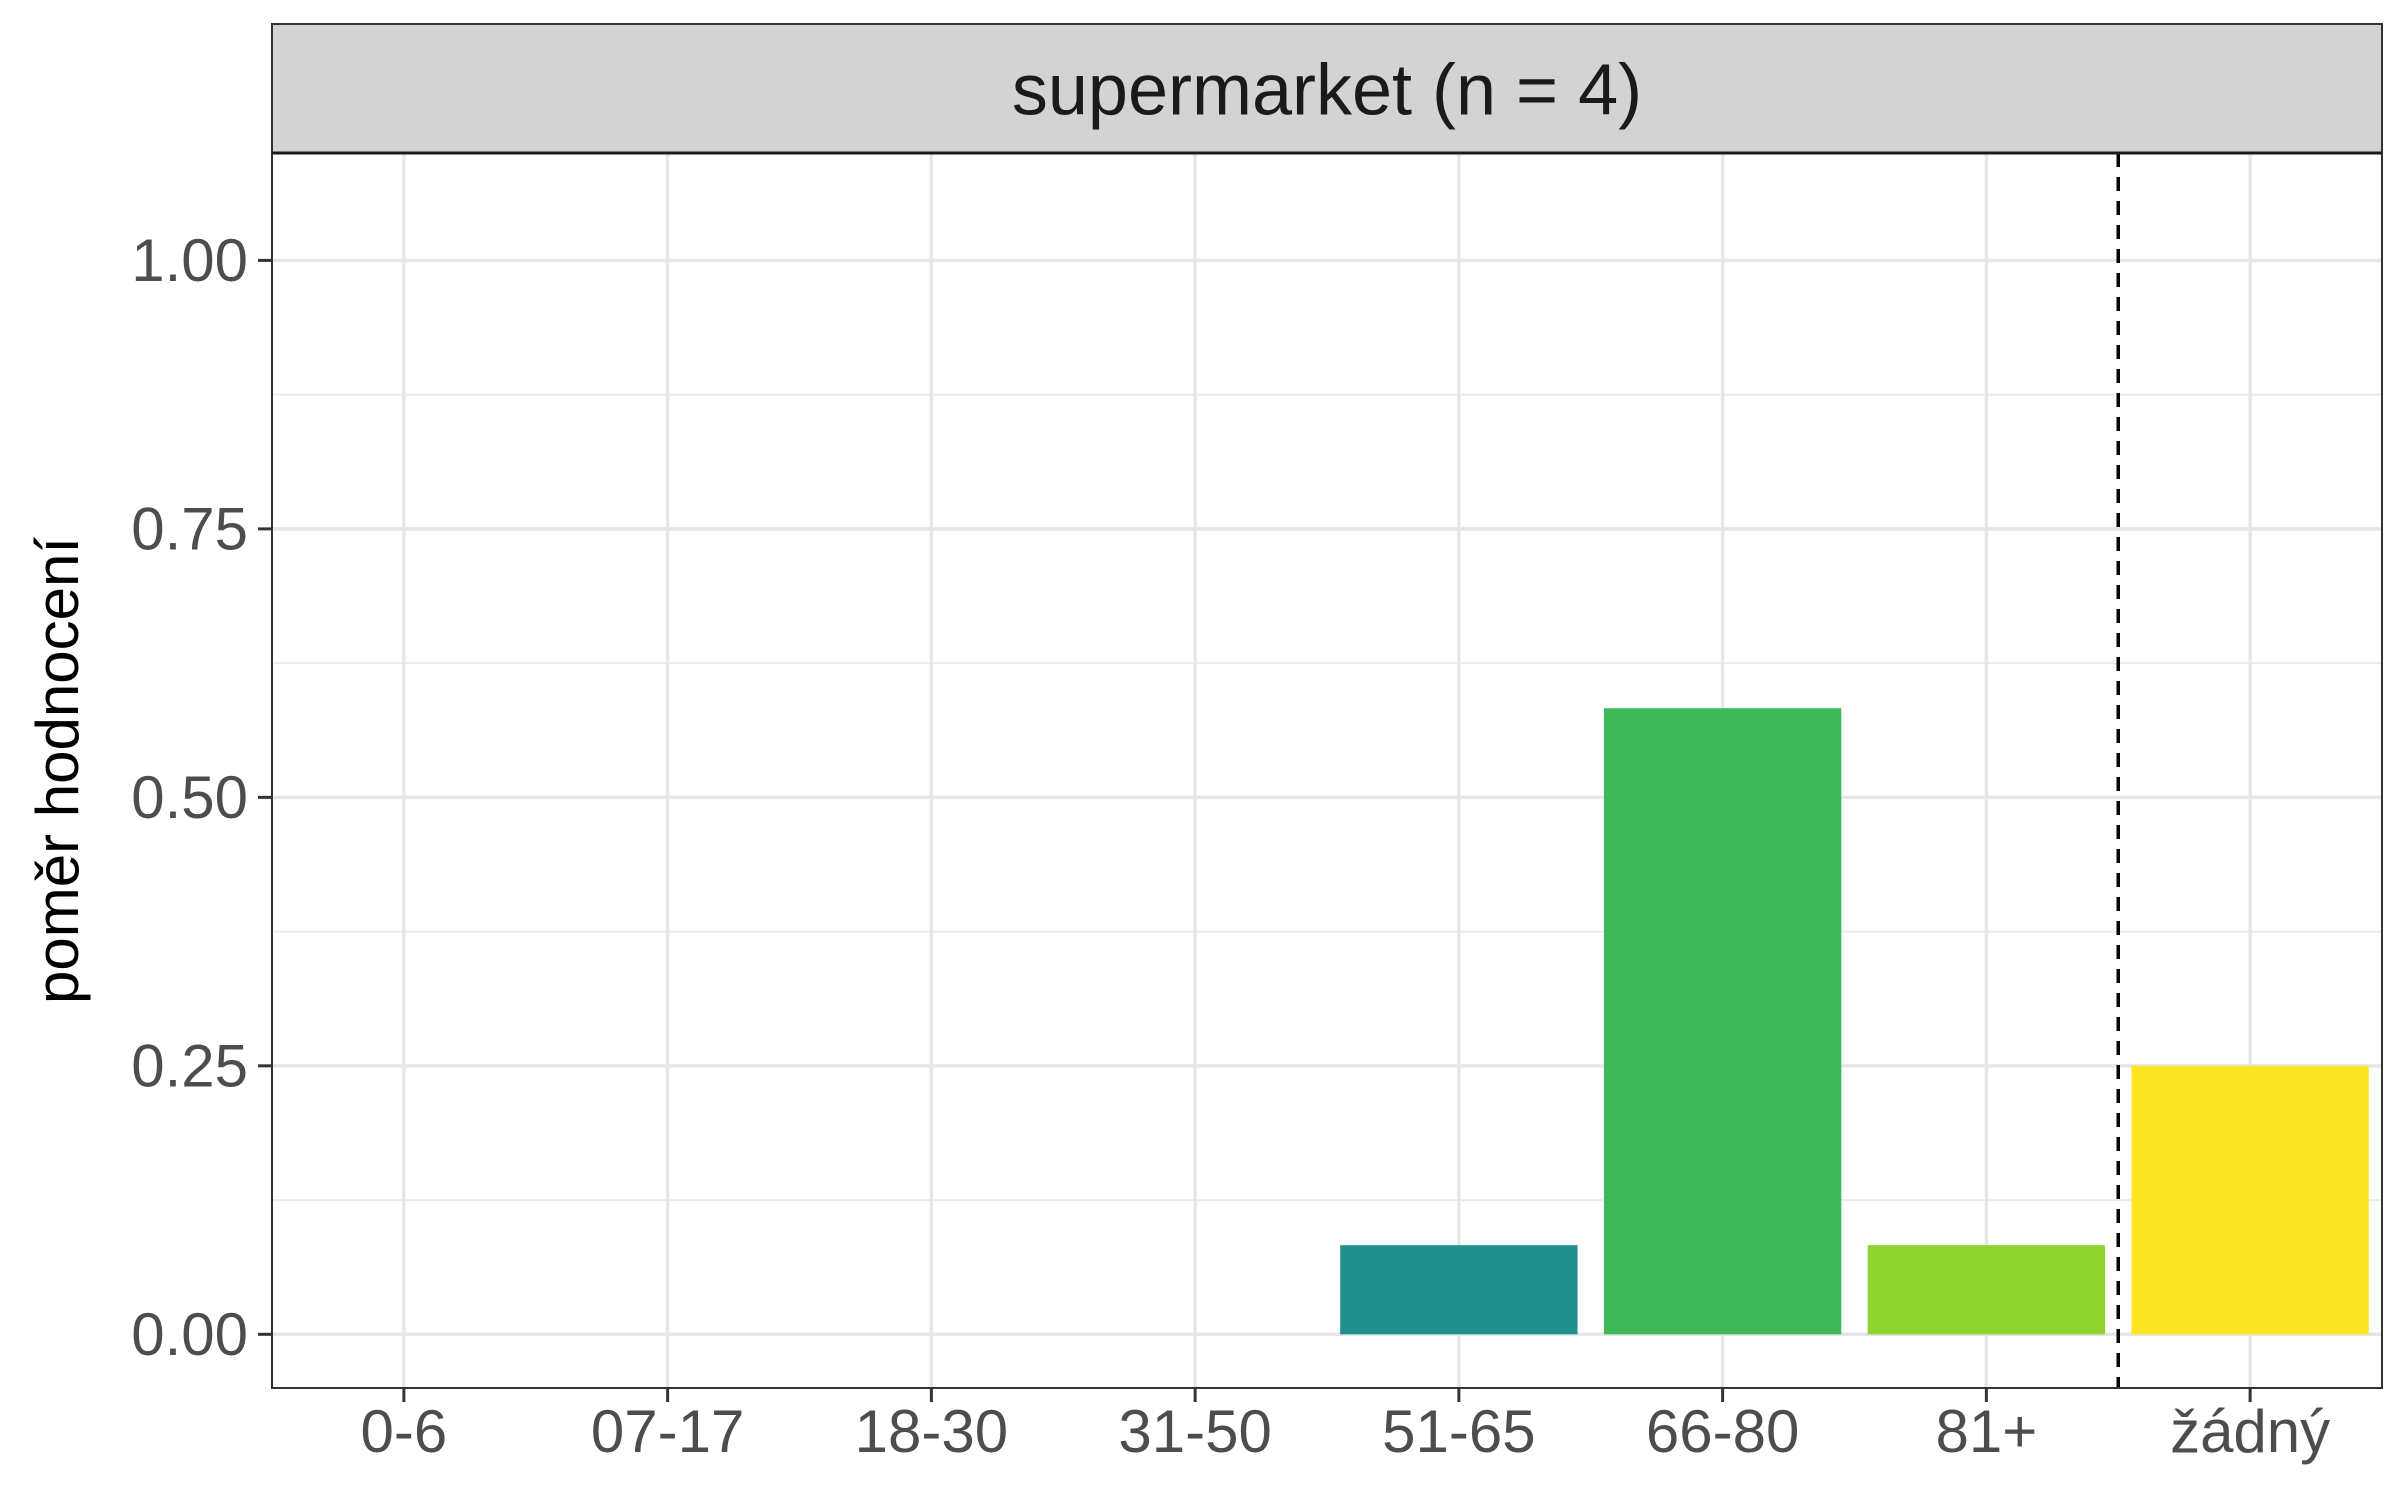 Image resolution: width=2400 pixels, height=1500 pixels. What do you see at coordinates (189, 260) in the screenshot?
I see `y-tick-label: 1.00` at bounding box center [189, 260].